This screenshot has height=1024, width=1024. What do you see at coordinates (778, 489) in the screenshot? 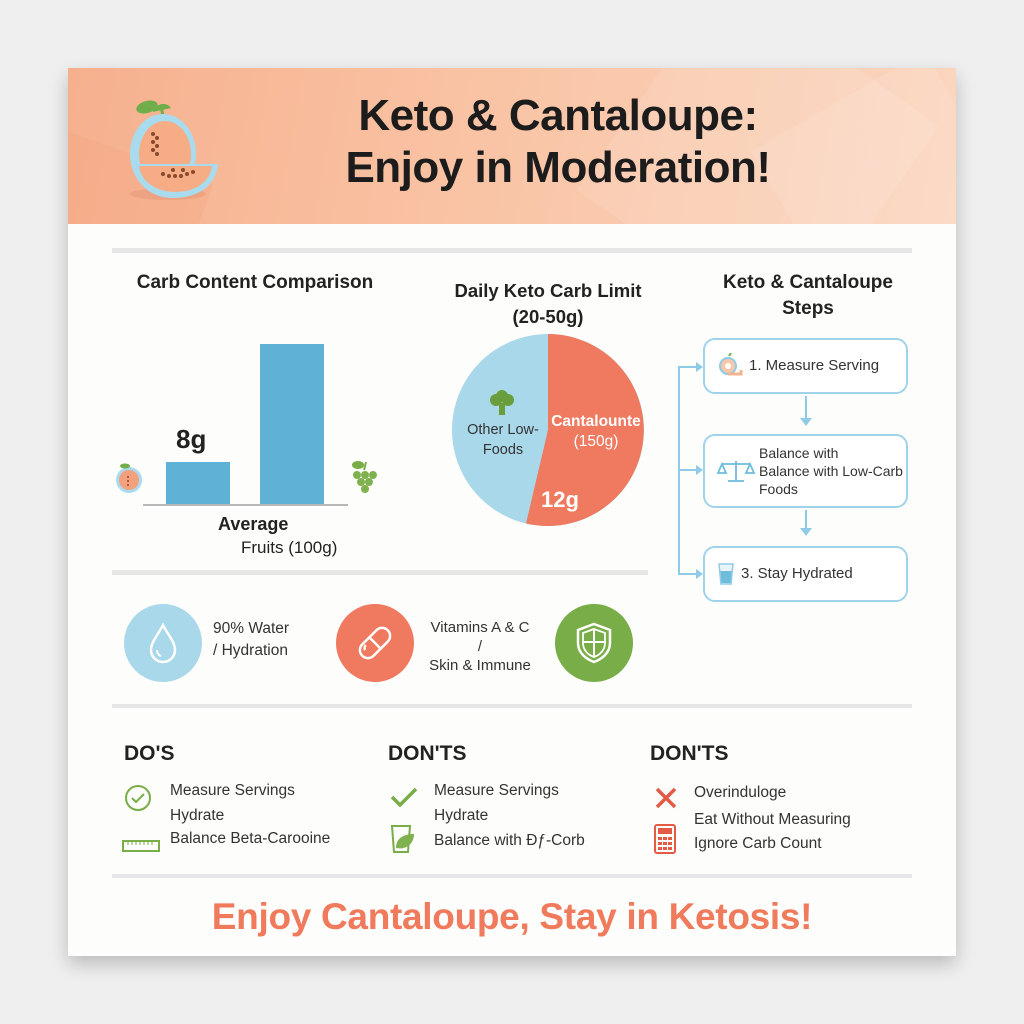
I see `step-2-label-line3: Foods` at bounding box center [778, 489].